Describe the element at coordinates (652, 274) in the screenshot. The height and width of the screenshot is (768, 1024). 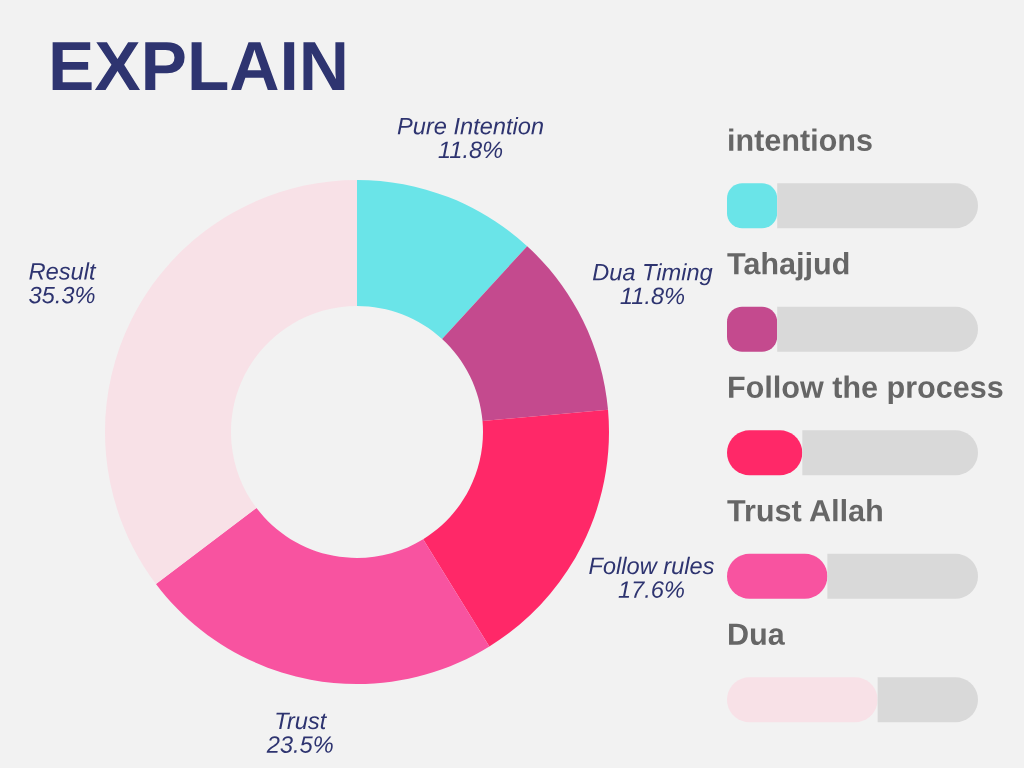
I see `slice-label: Dua Timing` at that location.